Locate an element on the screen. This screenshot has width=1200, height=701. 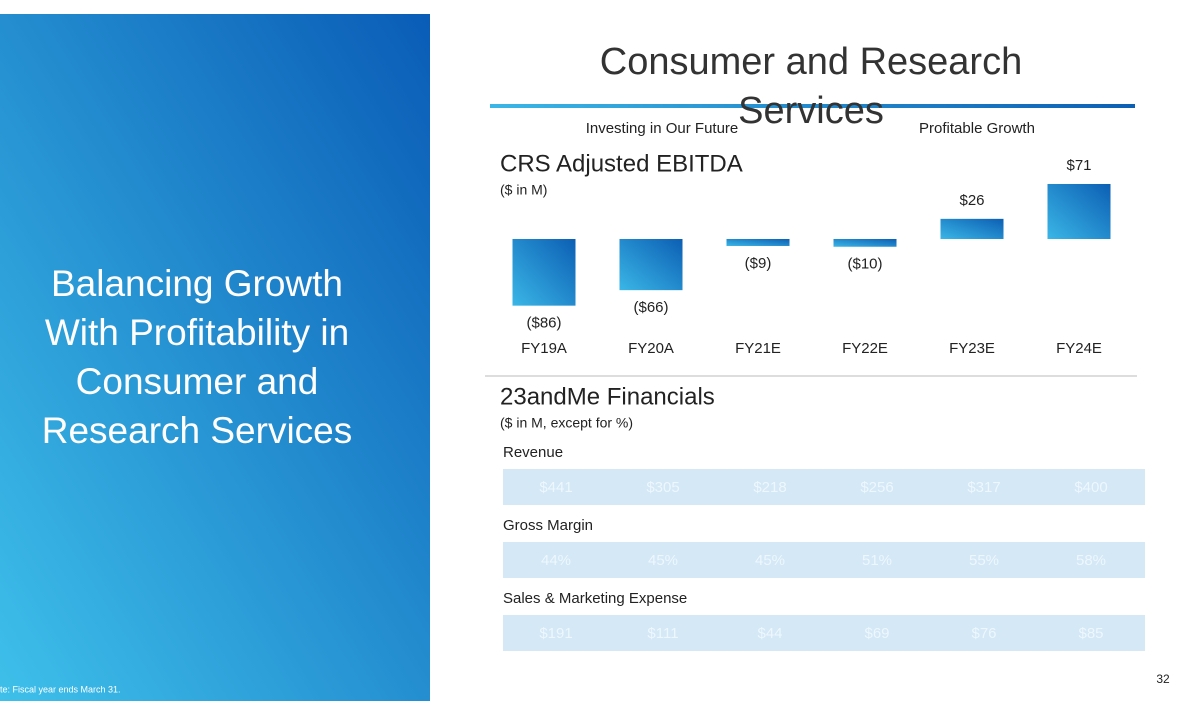
cell: $218 is located at coordinates (769, 487).